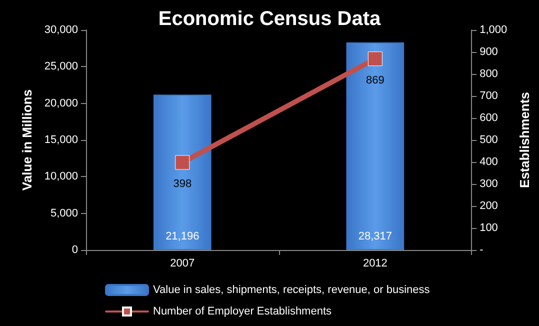 The height and width of the screenshot is (326, 539). What do you see at coordinates (489, 140) in the screenshot?
I see `y2-tick-label: 500` at bounding box center [489, 140].